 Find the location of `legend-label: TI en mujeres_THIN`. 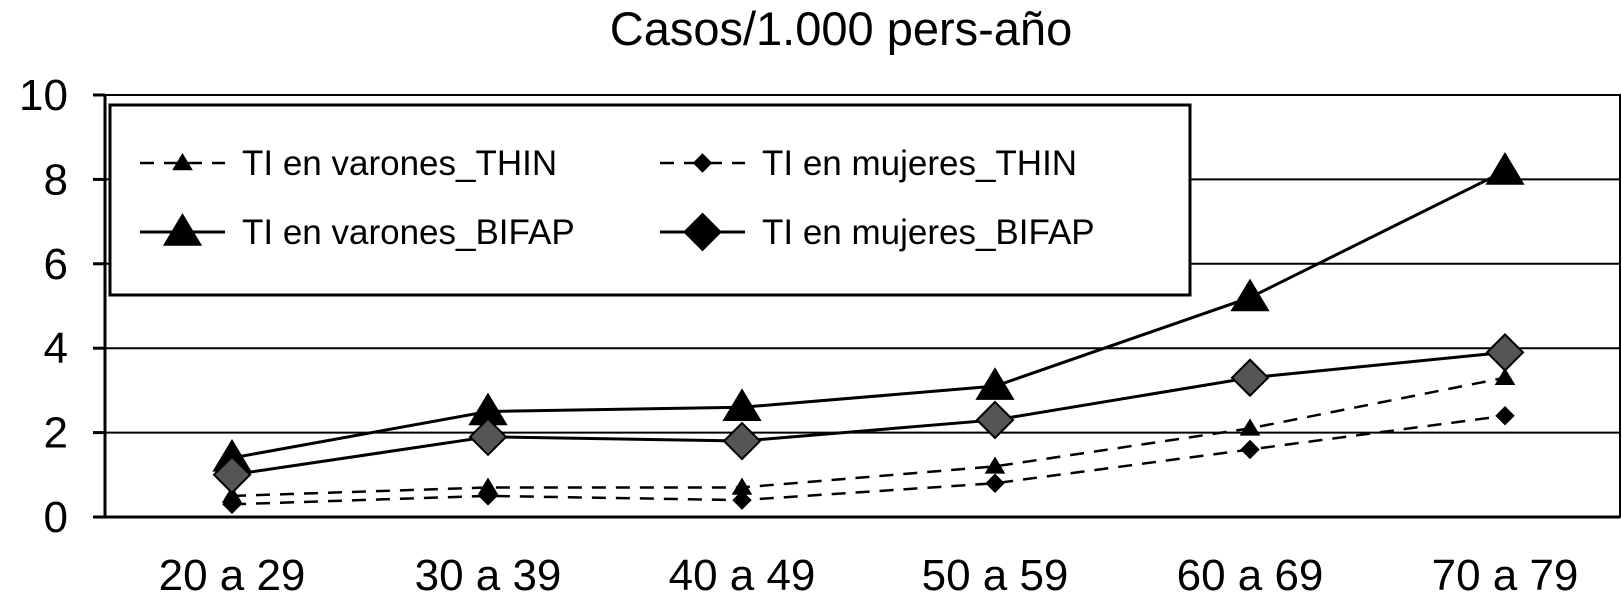

legend-label: TI en mujeres_THIN is located at coordinates (919, 163).